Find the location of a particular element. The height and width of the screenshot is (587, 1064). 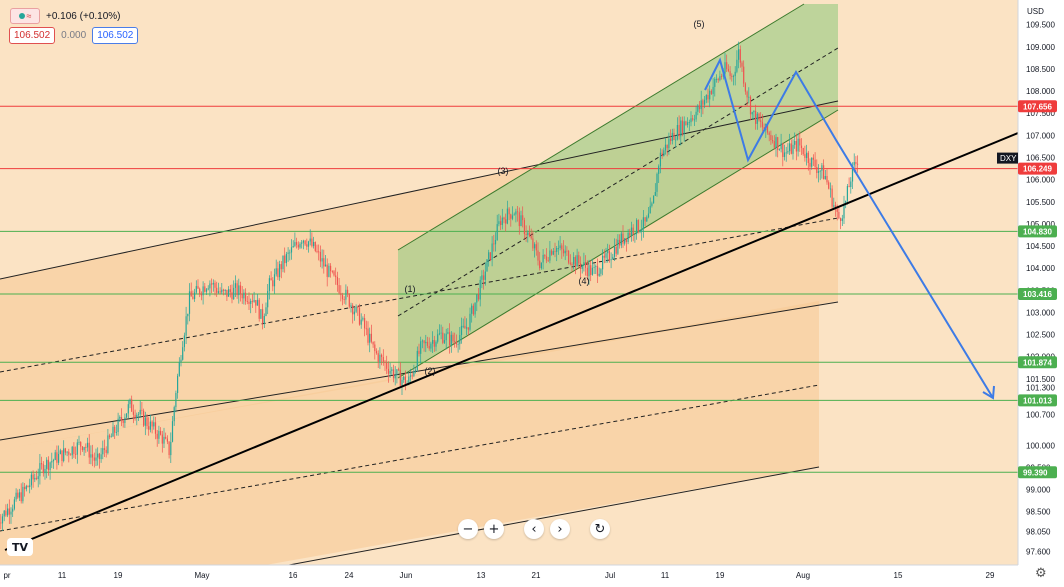

price-level-tag is located at coordinates (1037, 106).